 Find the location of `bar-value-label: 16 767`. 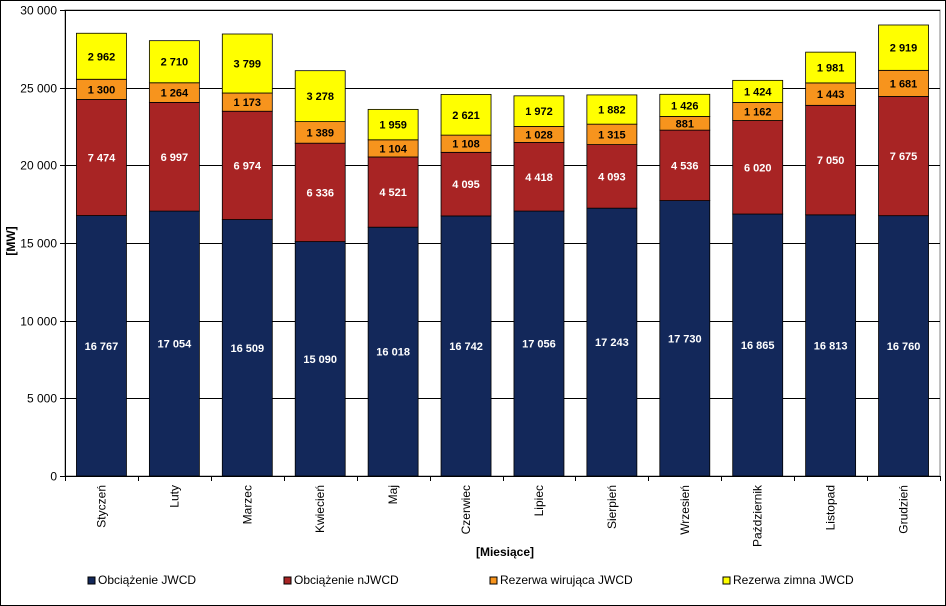

bar-value-label: 16 767 is located at coordinates (102, 347).